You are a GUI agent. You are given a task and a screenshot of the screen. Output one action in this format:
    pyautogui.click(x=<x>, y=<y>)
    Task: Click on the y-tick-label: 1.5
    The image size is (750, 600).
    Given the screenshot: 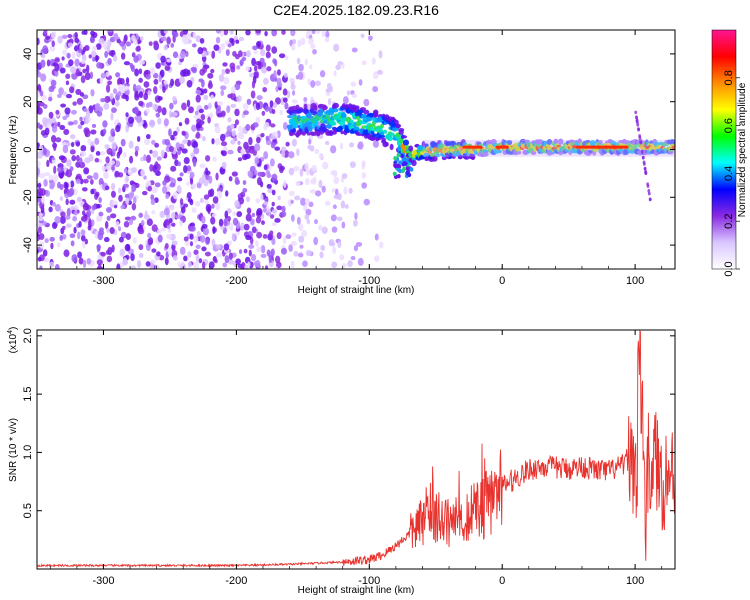 What is the action you would take?
    pyautogui.click(x=28, y=393)
    